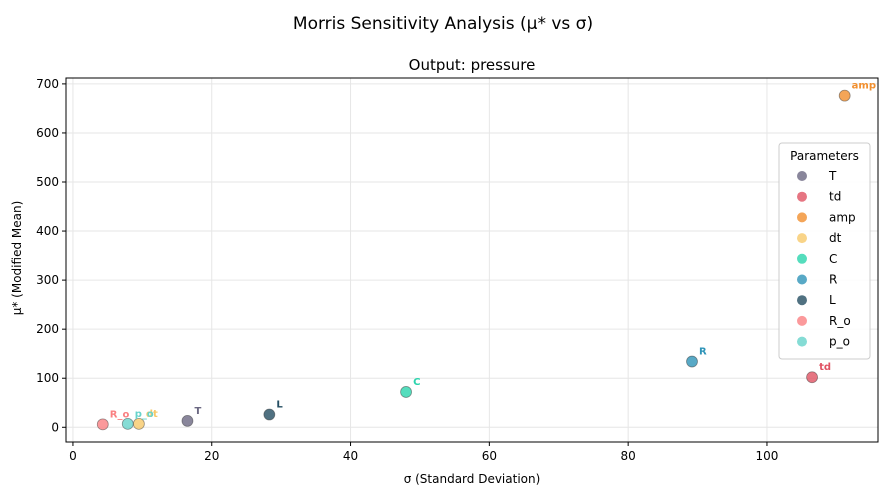 The width and height of the screenshot is (887, 495). I want to click on point-label-amp: amp, so click(864, 86).